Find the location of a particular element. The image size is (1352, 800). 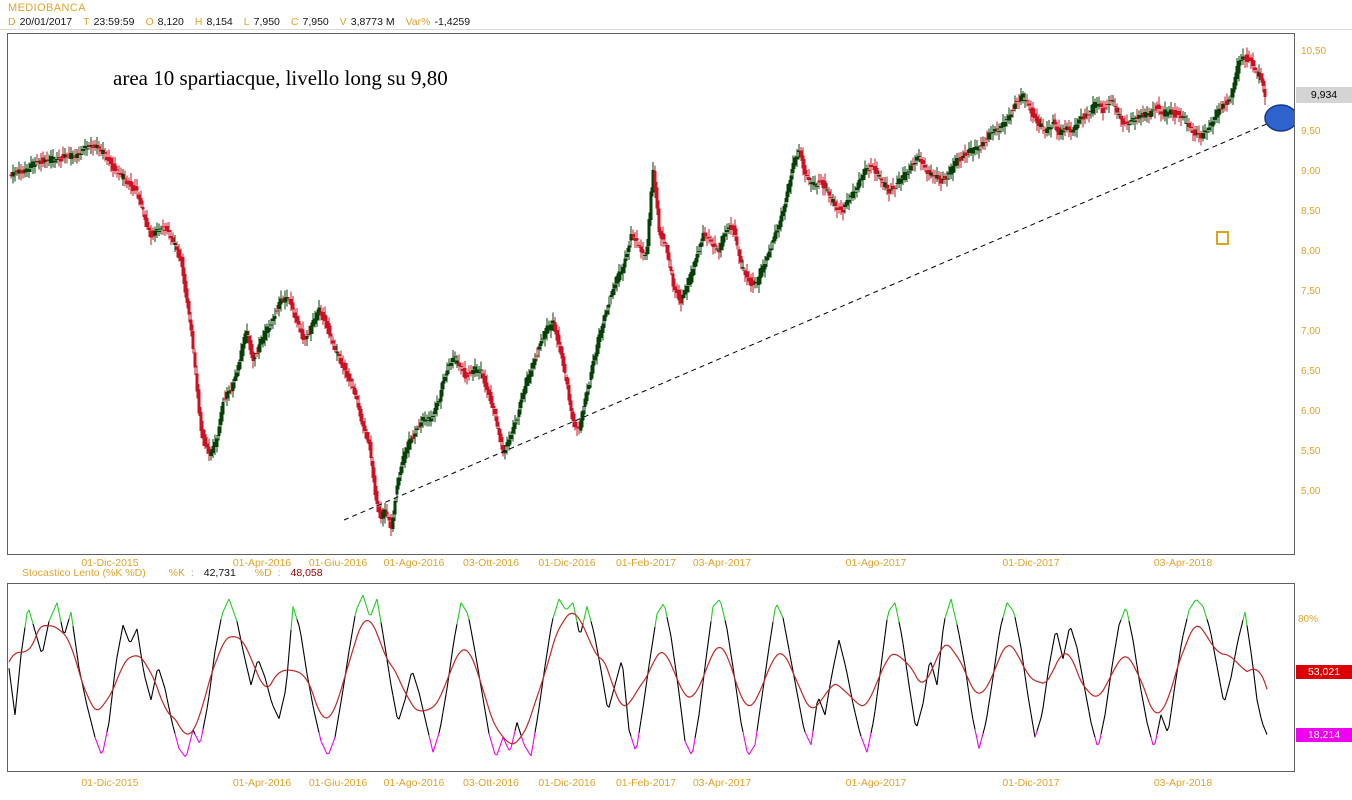

price-axis-label: 9,00 is located at coordinates (1311, 171).